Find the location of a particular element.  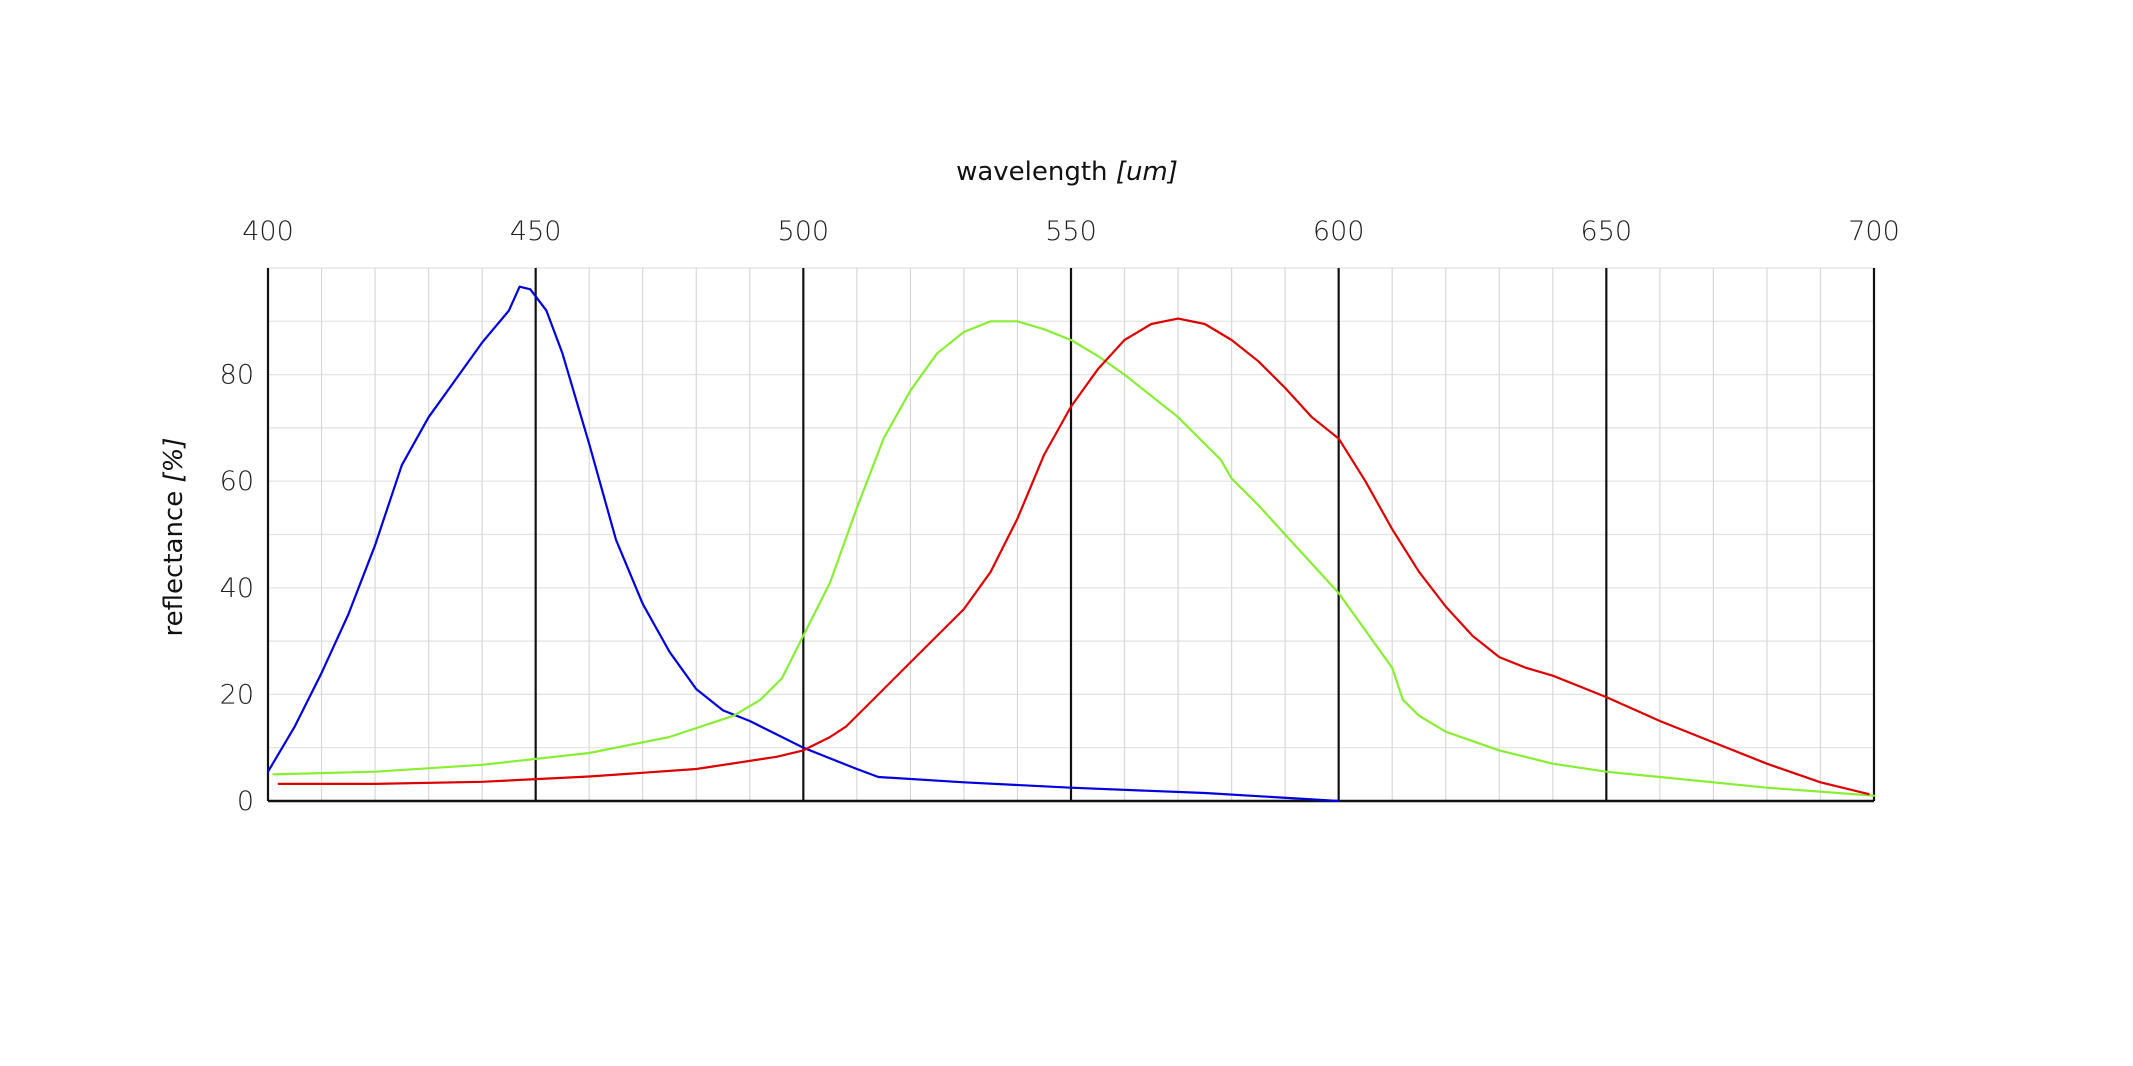

x-tick-label: 450 is located at coordinates (536, 231).